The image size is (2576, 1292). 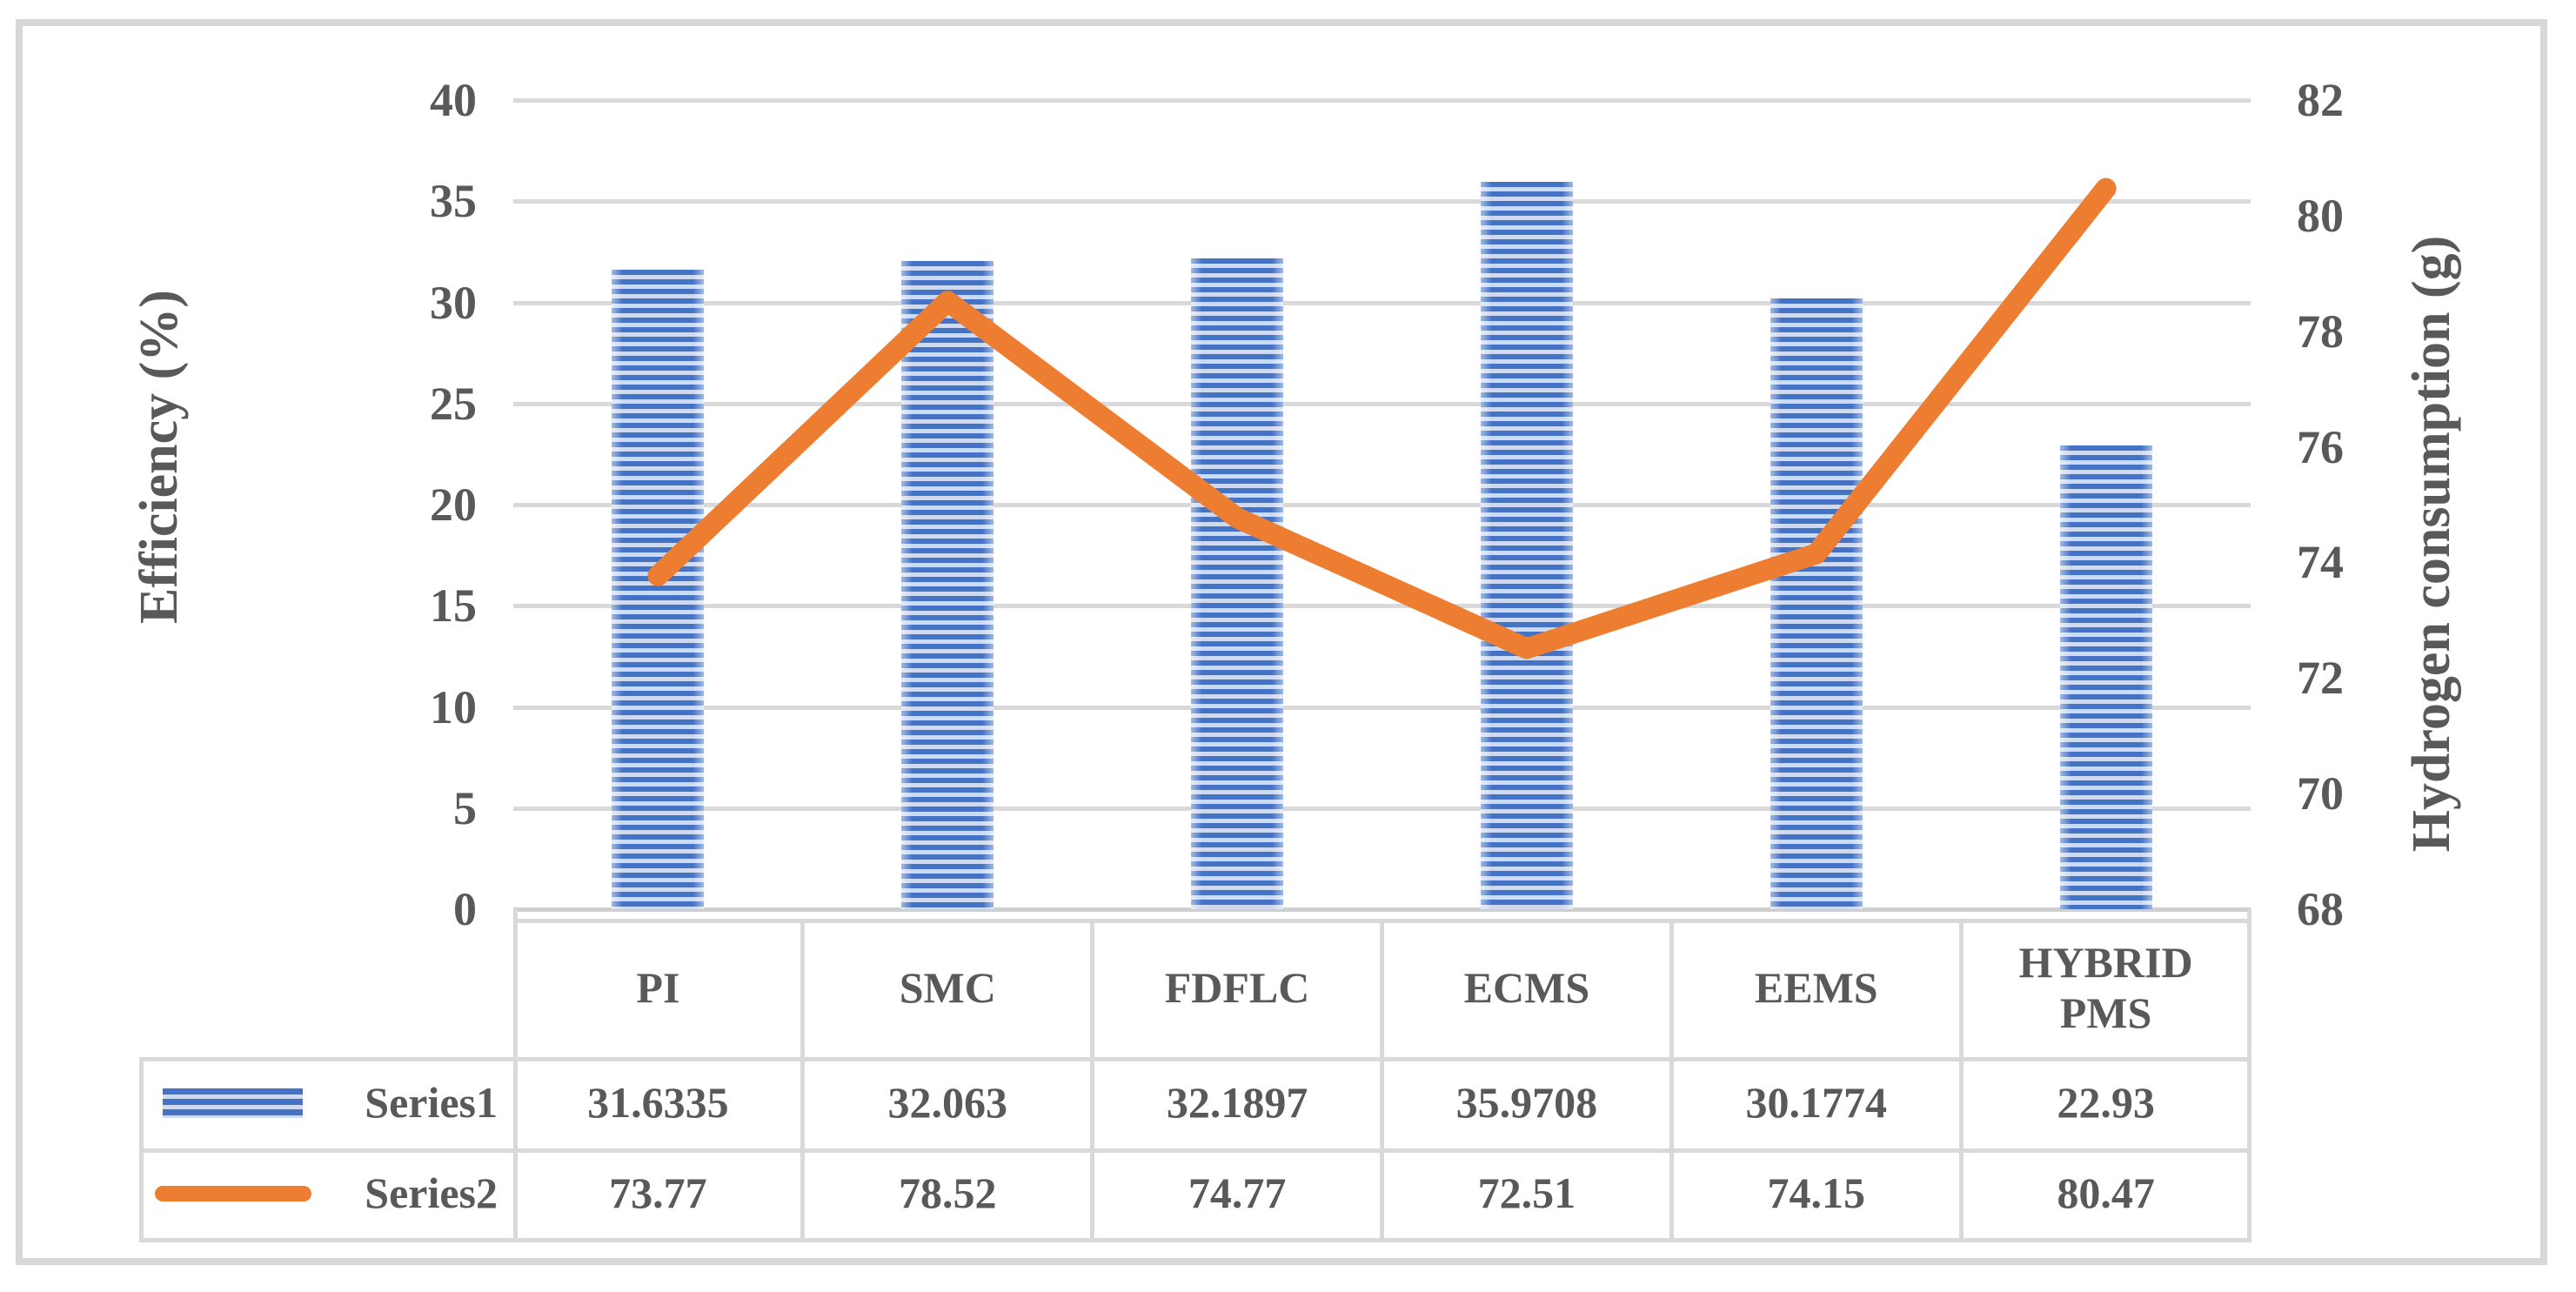 I want to click on left-axis-tick-label: 0, so click(x=465, y=909).